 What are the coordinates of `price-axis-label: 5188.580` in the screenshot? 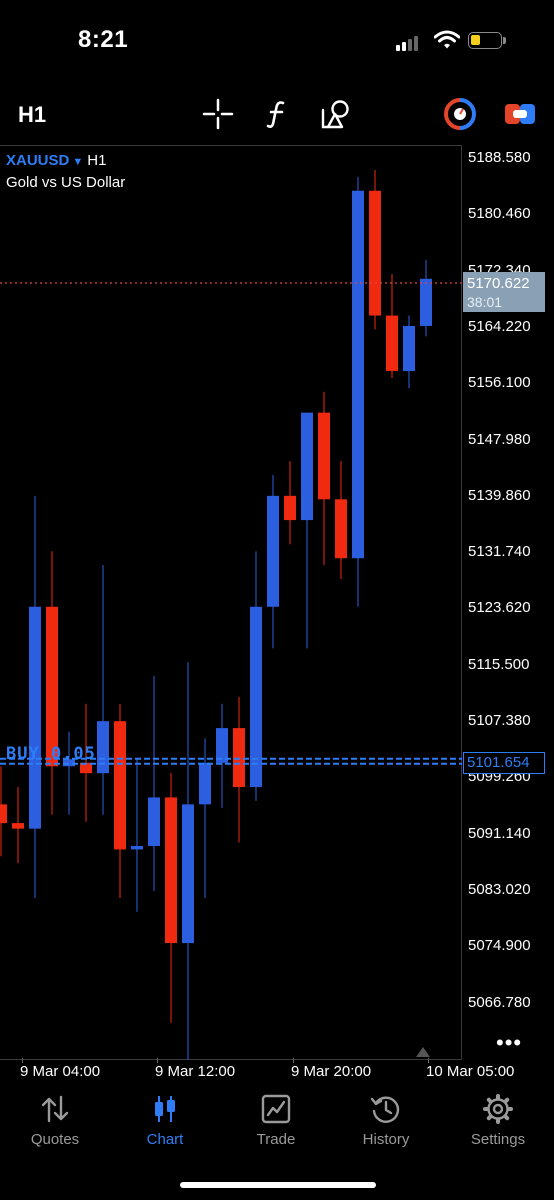 It's located at (499, 157).